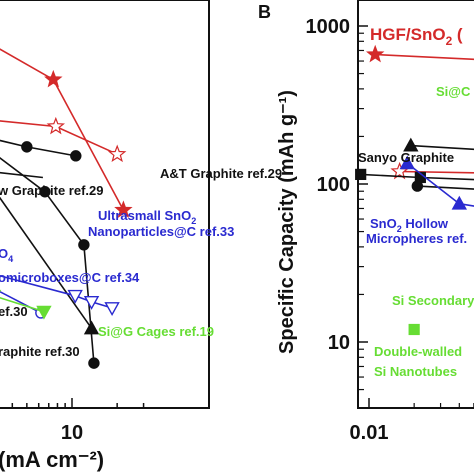  Describe the element at coordinates (287, 222) in the screenshot. I see `panel-b-y-axis-label: Specific Capacity (mAh g⁻¹)` at that location.